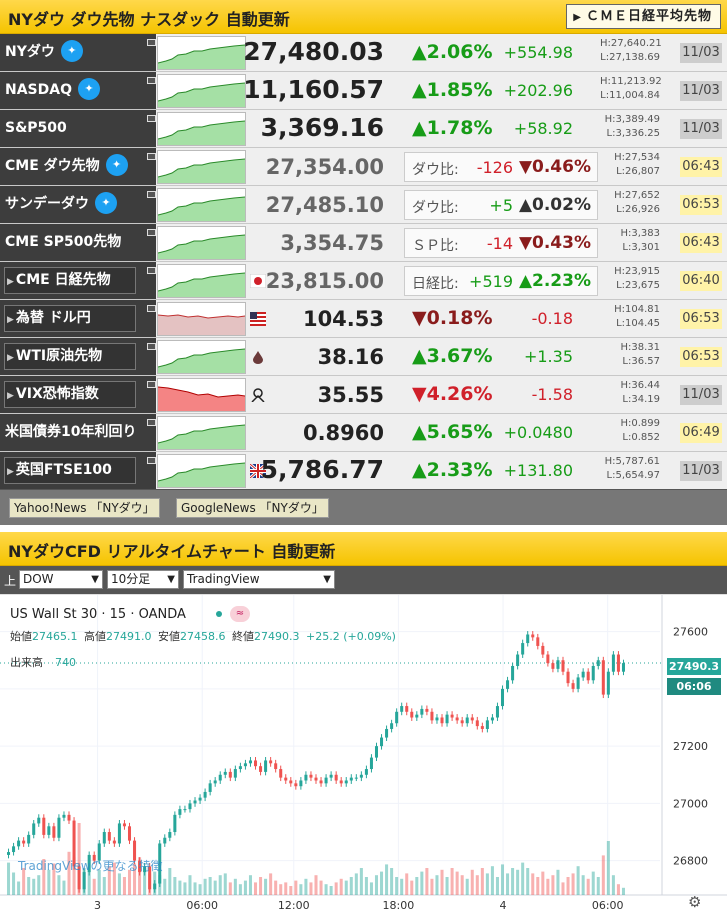  I want to click on change-percent: ▼4.26%, so click(452, 394).